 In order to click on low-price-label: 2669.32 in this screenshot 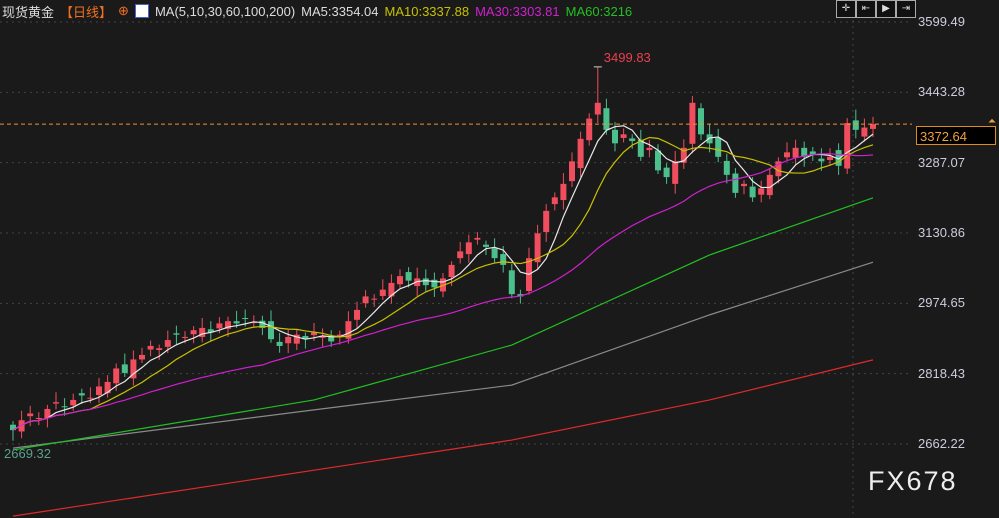, I will do `click(27, 453)`.